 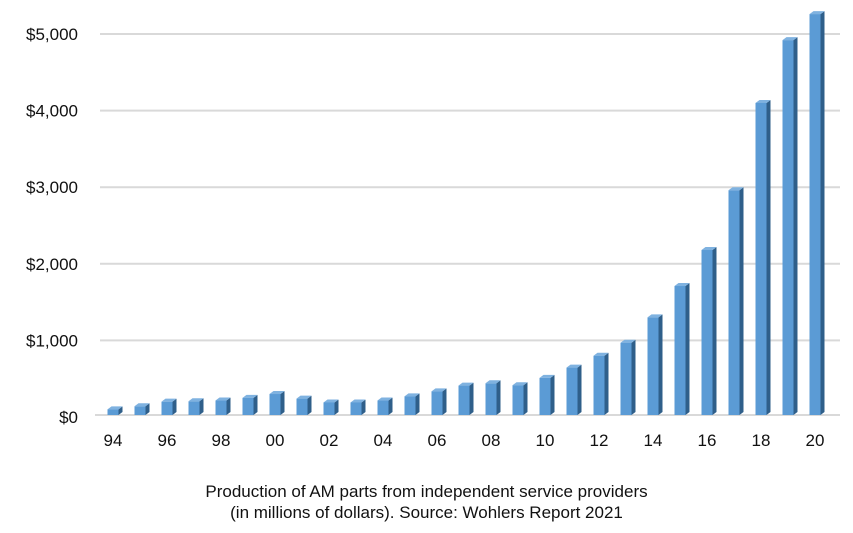 What do you see at coordinates (329, 440) in the screenshot?
I see `x-tick-label: 02` at bounding box center [329, 440].